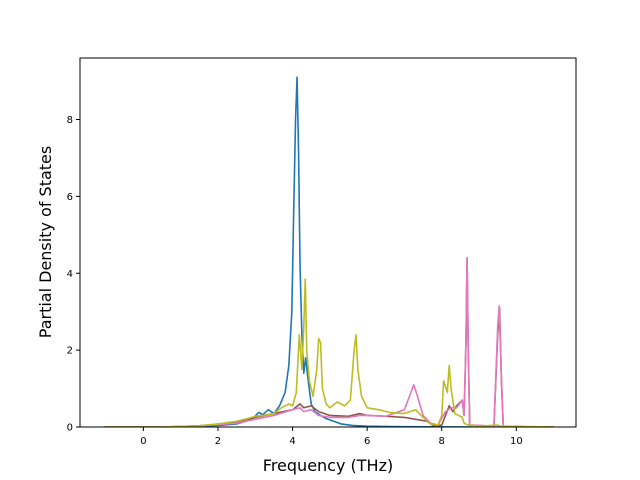  I want to click on y-tick-label: 0, so click(70, 428).